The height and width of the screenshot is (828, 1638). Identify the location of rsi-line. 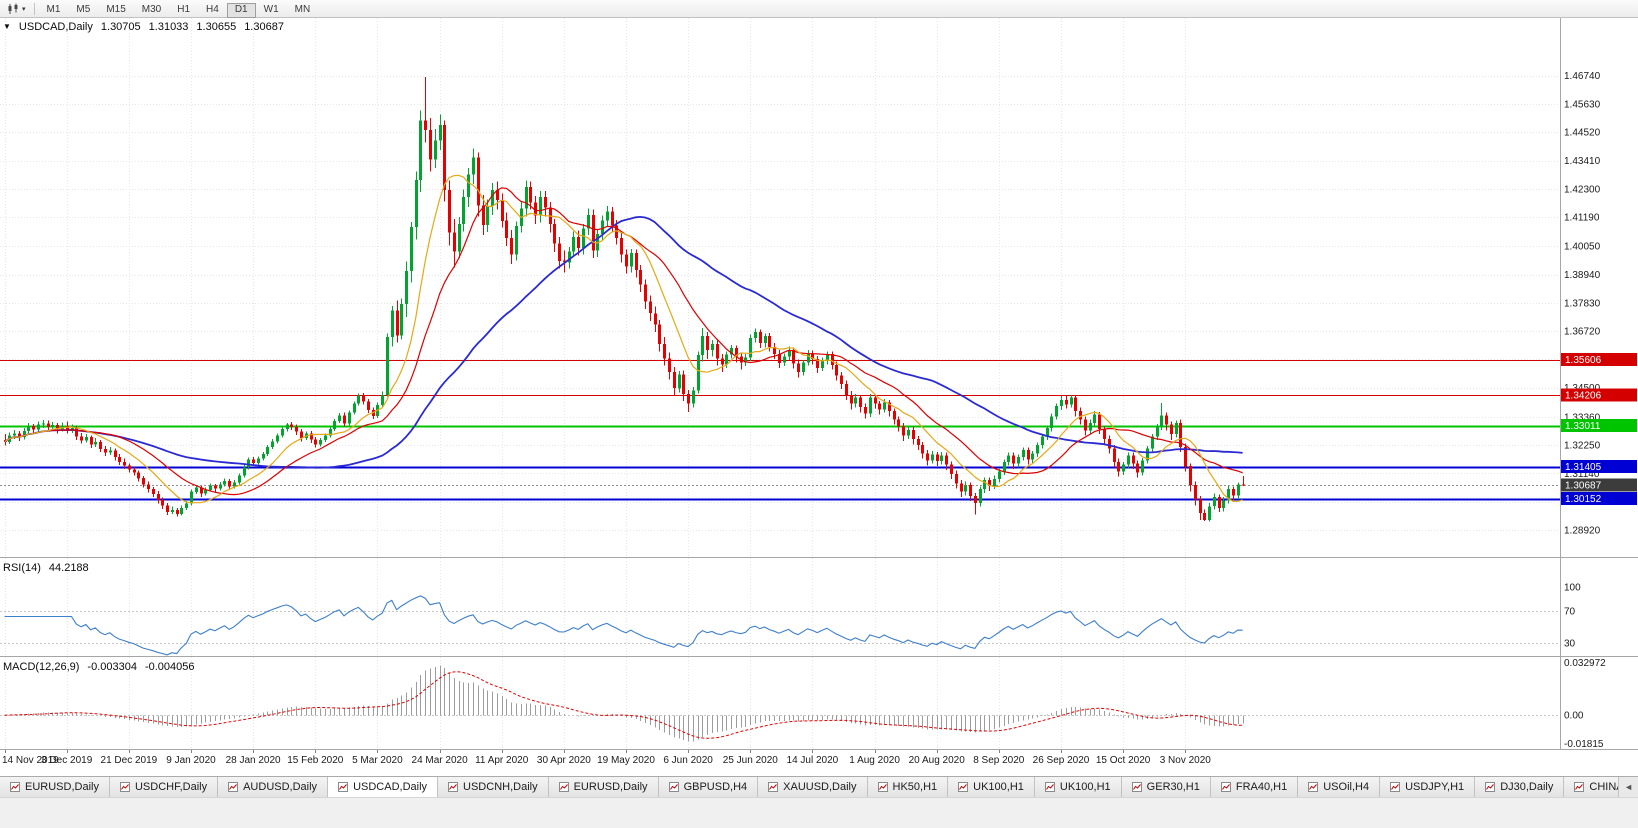
(623, 625).